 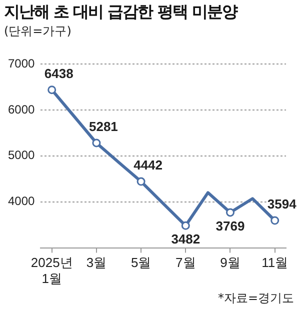 I want to click on x-tick-label: 7월, so click(x=186, y=262).